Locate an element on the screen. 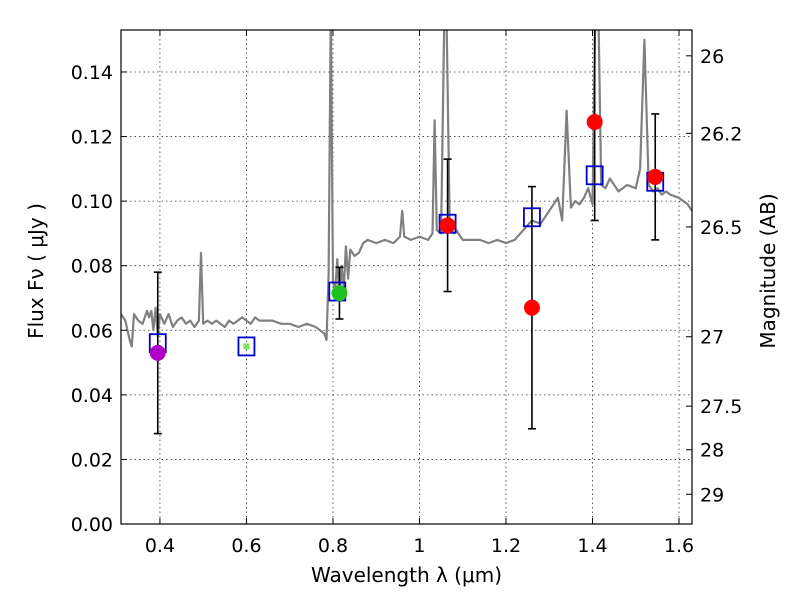 This screenshot has width=800, height=600. y-tick-label: 0.02 is located at coordinates (92, 460).